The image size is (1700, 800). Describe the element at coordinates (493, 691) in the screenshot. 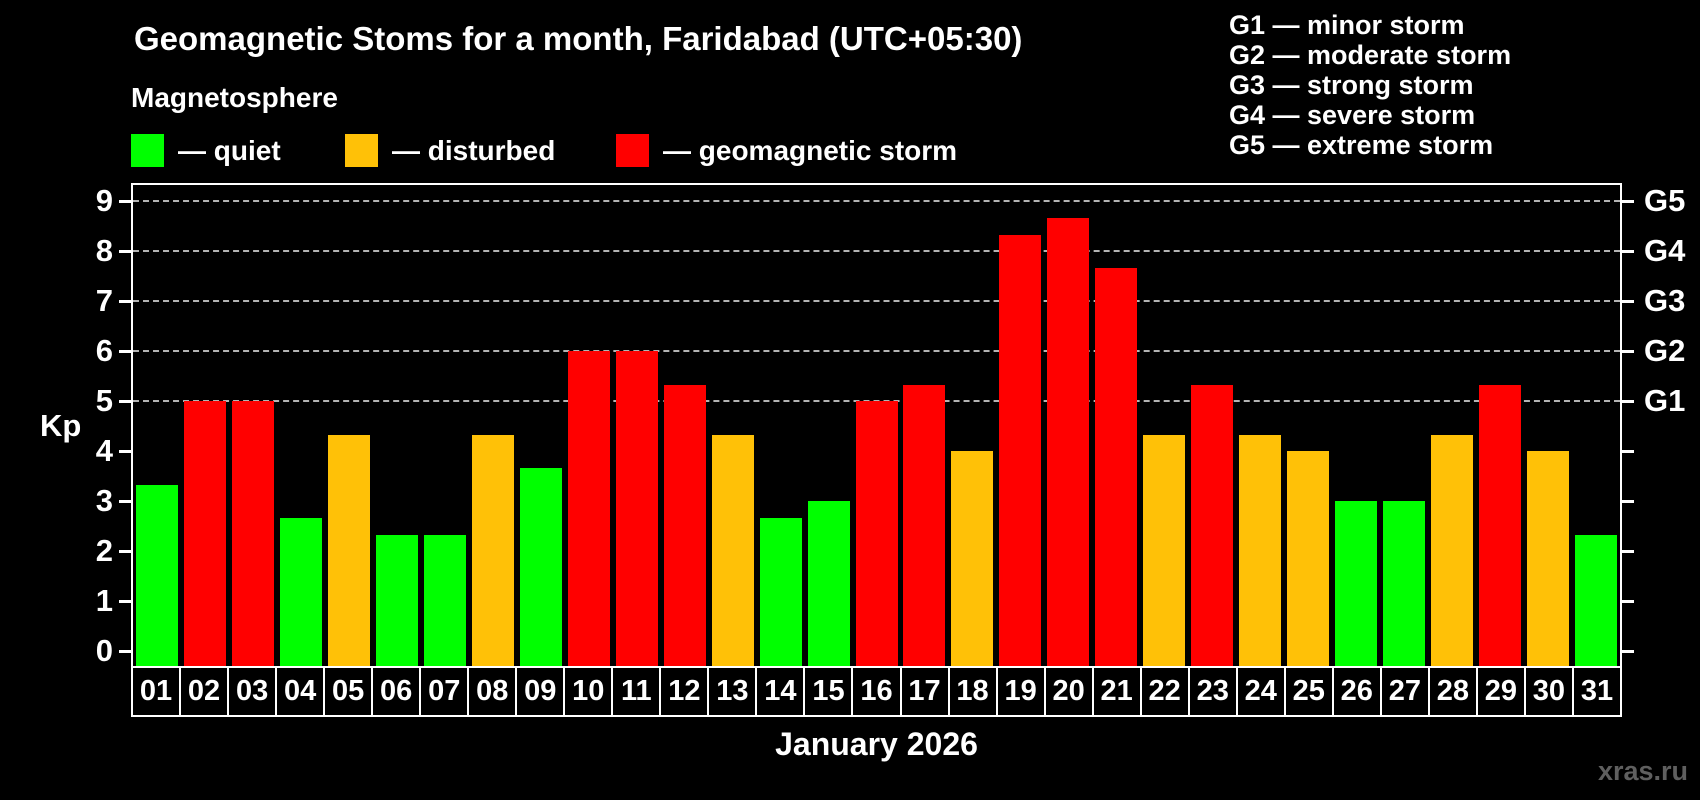

I see `day-label-08: 08` at that location.